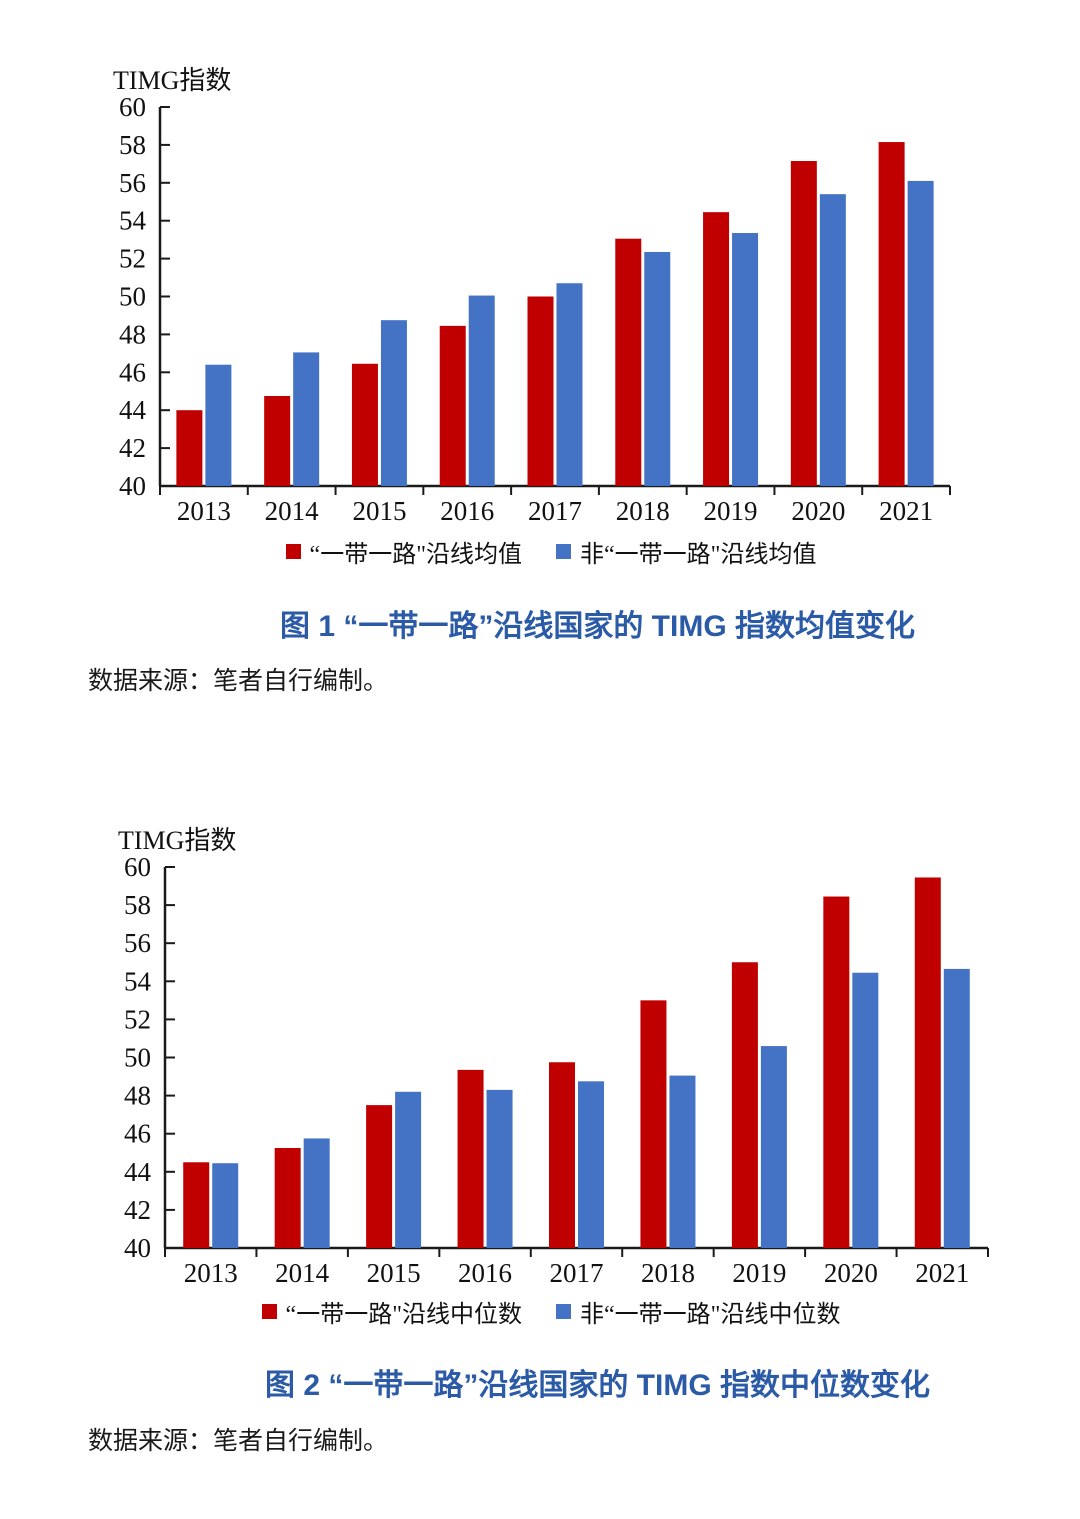 The height and width of the screenshot is (1519, 1080). I want to click on legend-swatch-bri-mean, so click(293, 551).